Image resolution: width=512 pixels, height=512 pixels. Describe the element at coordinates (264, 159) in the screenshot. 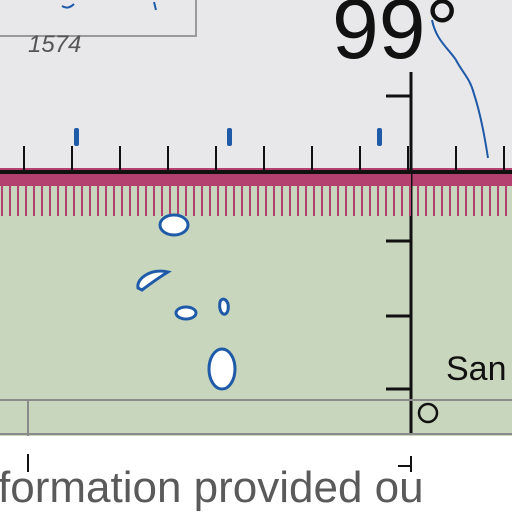

I see `boundary-ticks` at that location.